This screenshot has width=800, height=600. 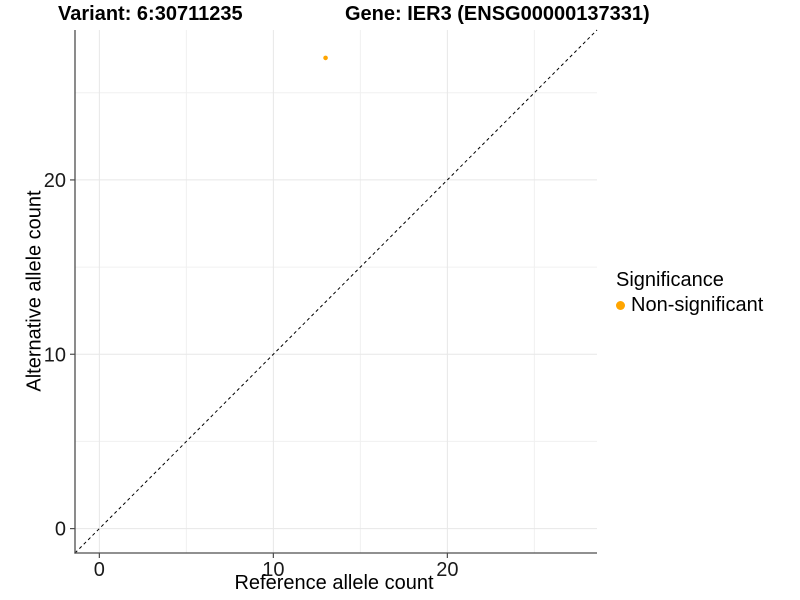 I want to click on x-tick-label: 20, so click(x=447, y=570).